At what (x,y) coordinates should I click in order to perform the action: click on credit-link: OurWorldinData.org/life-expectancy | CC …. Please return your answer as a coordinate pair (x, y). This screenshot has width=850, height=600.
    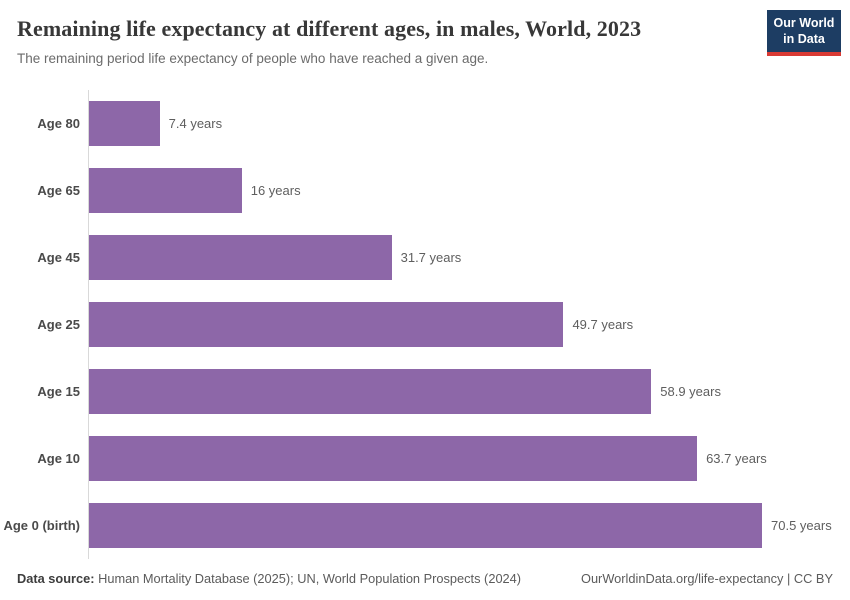
    Looking at the image, I should click on (706, 578).